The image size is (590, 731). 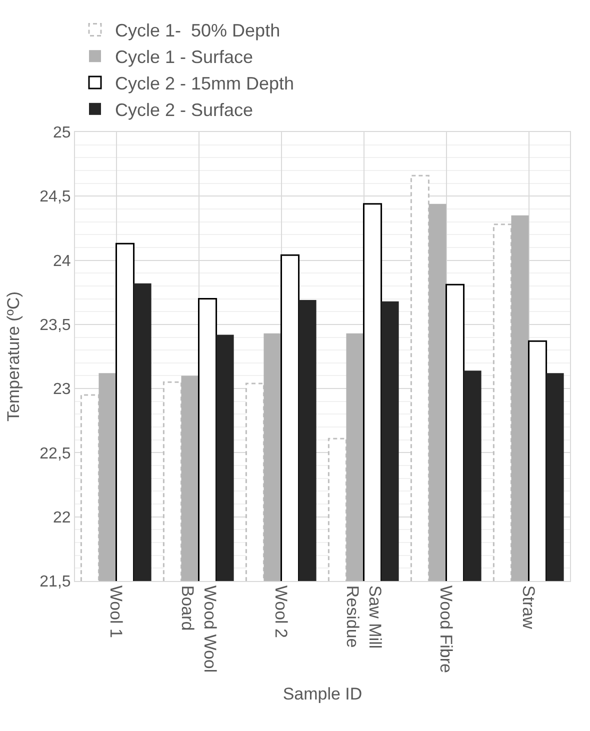 I want to click on y-tick-label: 24,5, so click(x=55, y=197).